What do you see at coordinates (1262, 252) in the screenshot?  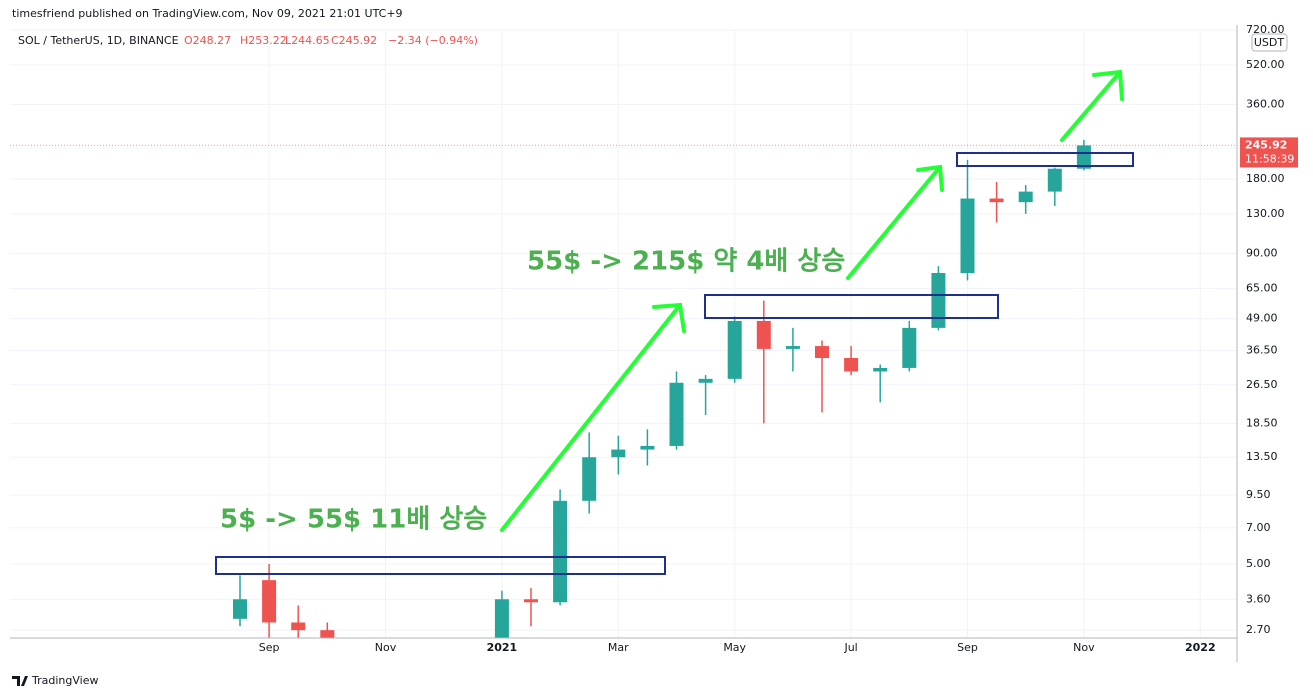 I see `y-tick-label: 90.00` at bounding box center [1262, 252].